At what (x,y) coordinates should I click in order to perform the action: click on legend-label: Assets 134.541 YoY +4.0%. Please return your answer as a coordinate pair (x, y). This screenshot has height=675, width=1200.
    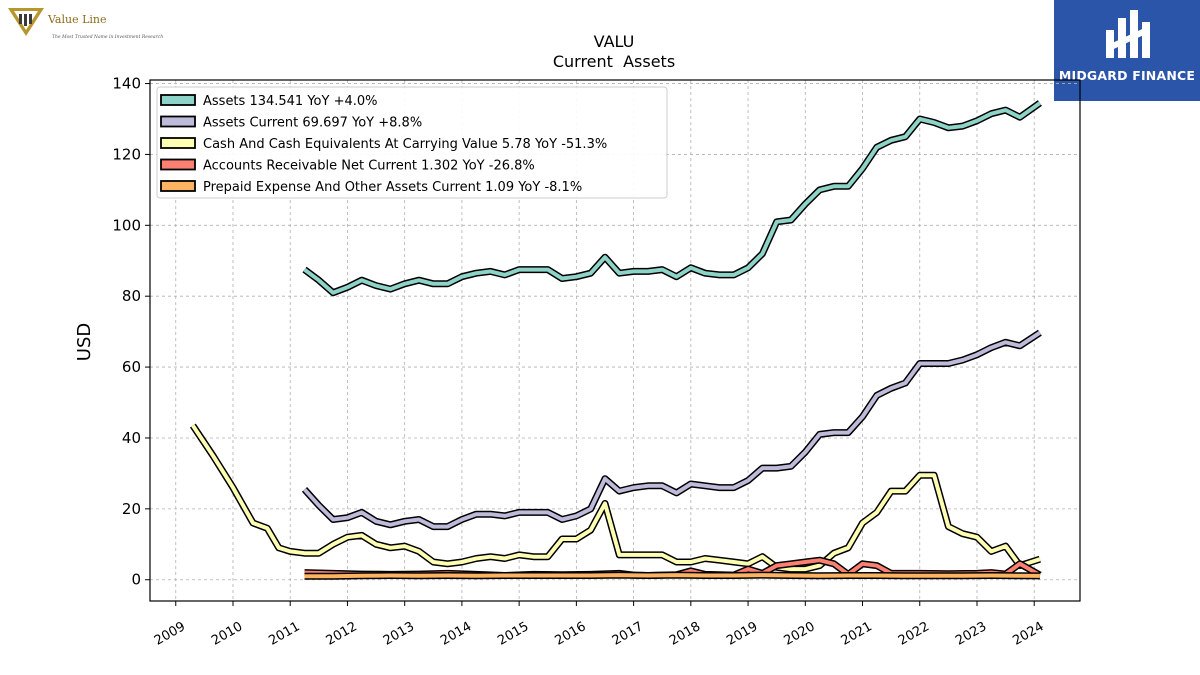
    Looking at the image, I should click on (290, 101).